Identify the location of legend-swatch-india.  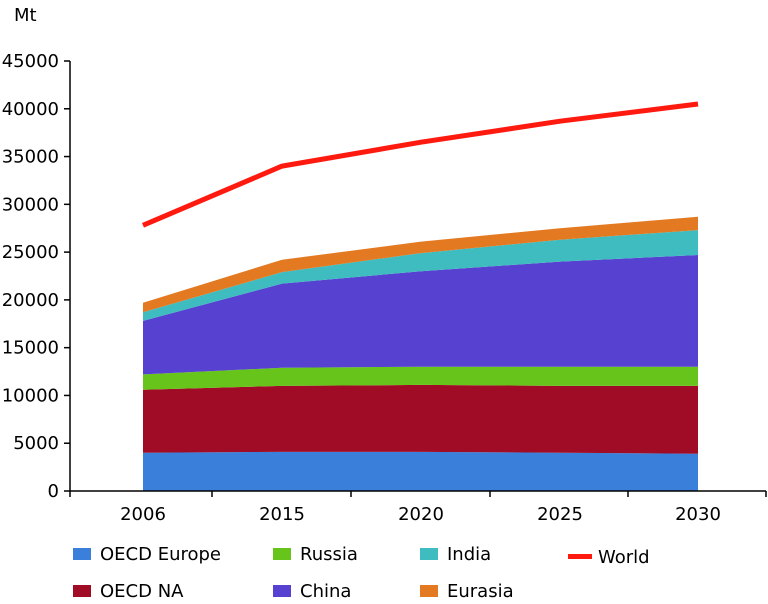
(429, 554).